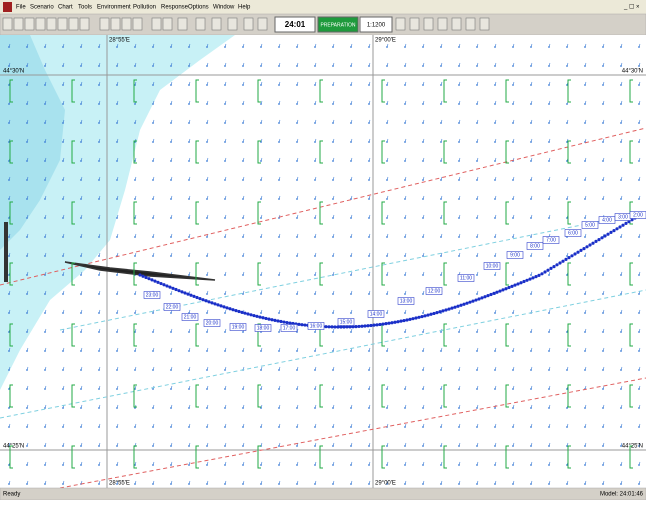  I want to click on menu-item: Options, so click(198, 8).